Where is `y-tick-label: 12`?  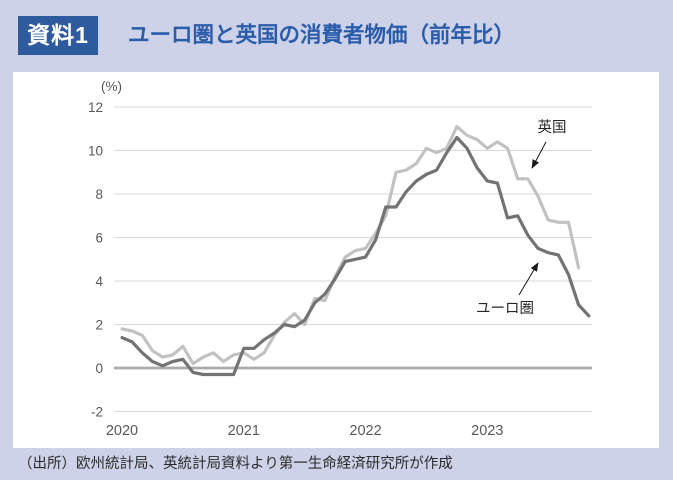 y-tick-label: 12 is located at coordinates (95, 107).